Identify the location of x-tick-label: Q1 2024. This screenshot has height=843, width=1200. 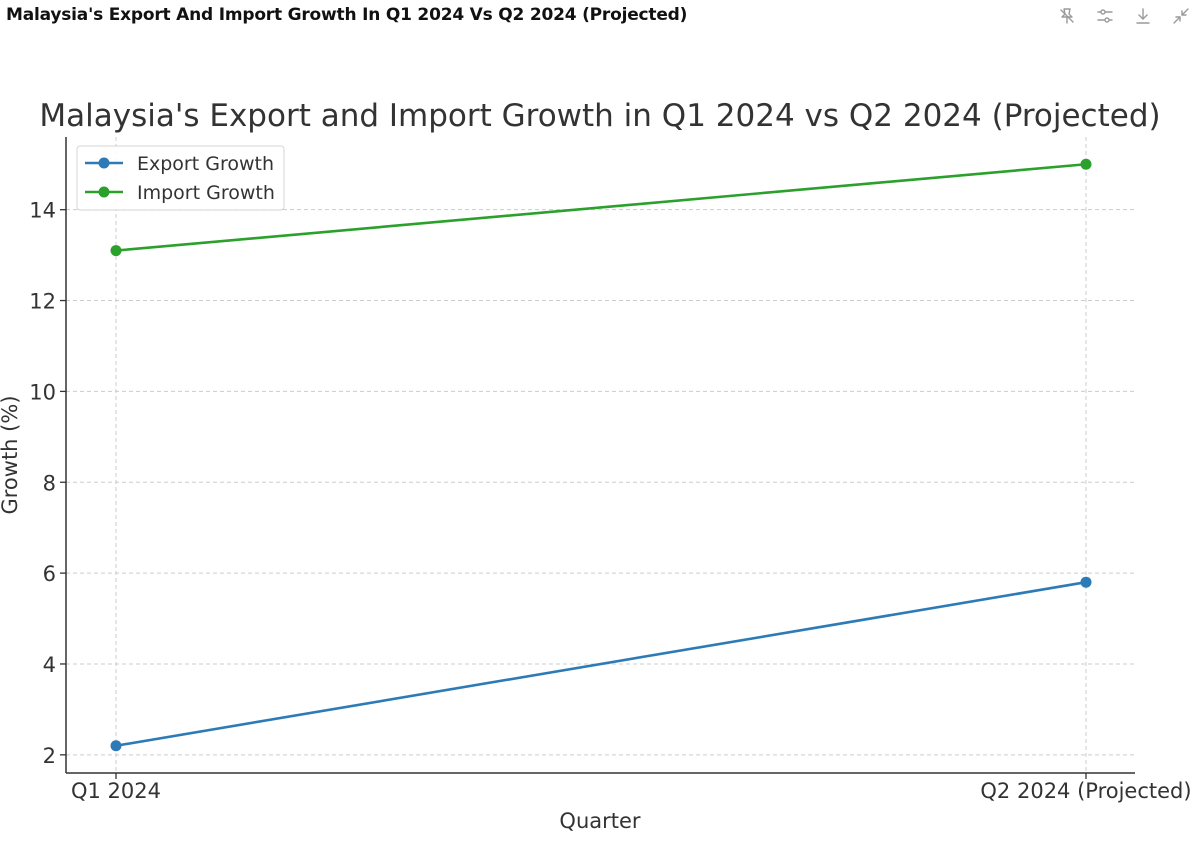
(116, 791).